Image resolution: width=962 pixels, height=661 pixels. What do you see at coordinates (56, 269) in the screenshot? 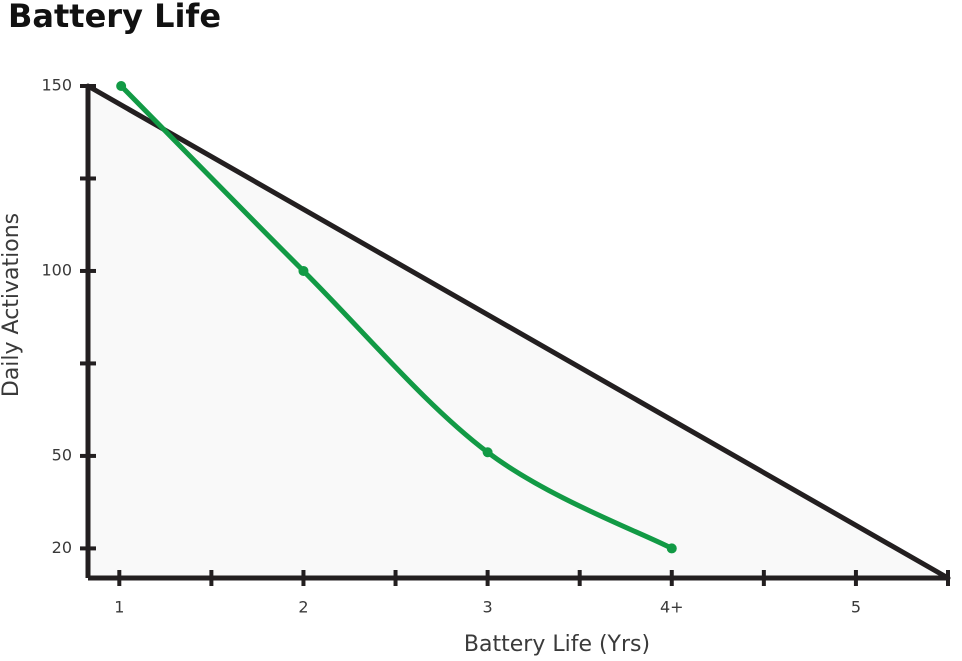
I see `y-tick-label: 100` at bounding box center [56, 269].